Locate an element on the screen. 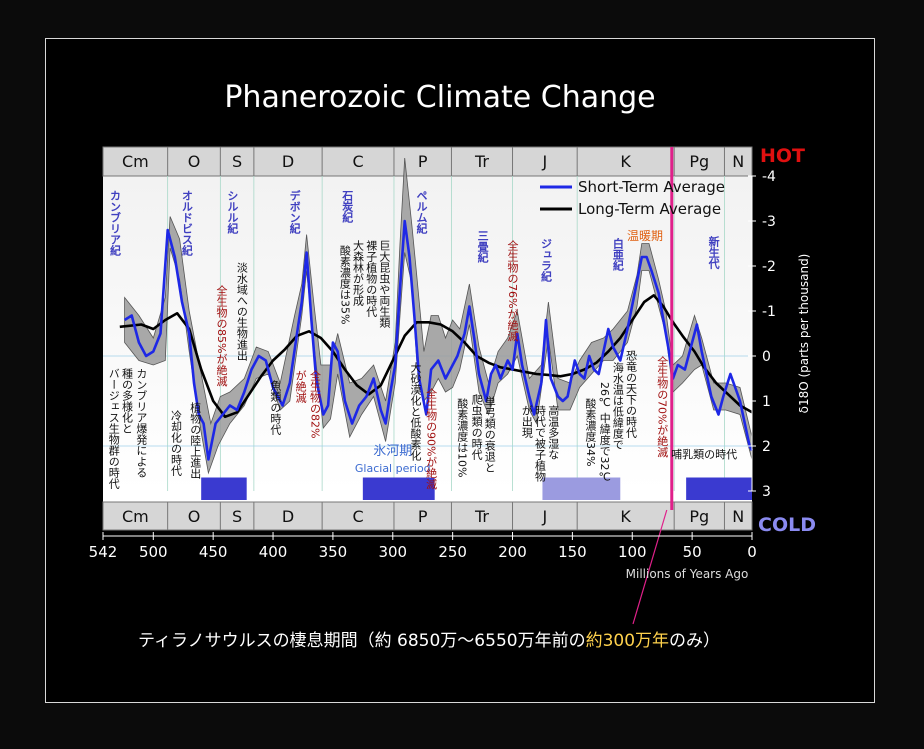 This screenshot has height=749, width=924. x-tick-label: 50 is located at coordinates (692, 552).